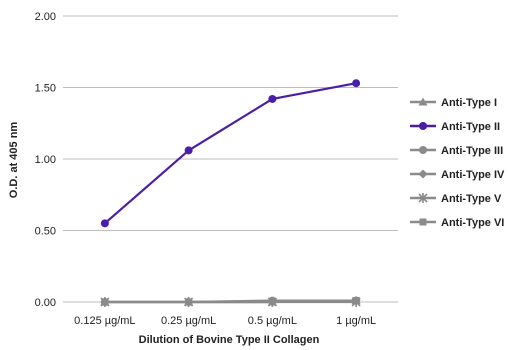 This screenshot has height=350, width=508. I want to click on legend-entry: Anti-Type VI, so click(457, 223).